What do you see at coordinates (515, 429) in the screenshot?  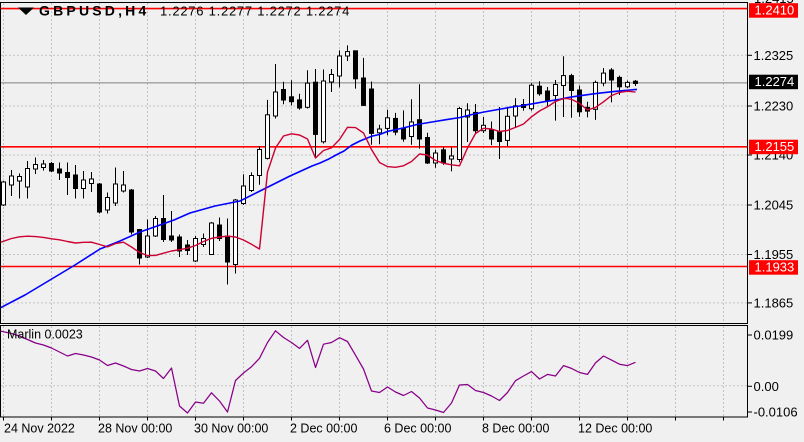 I see `svg-text: 8 Dec 00:00` at bounding box center [515, 429].